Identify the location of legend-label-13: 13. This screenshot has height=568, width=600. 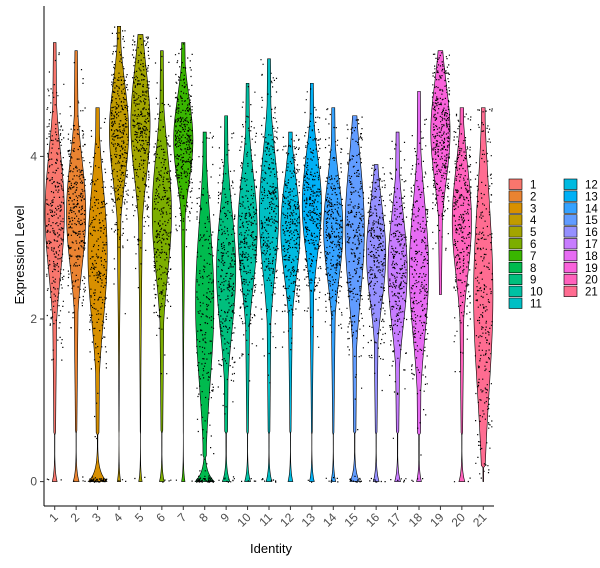
(591, 197).